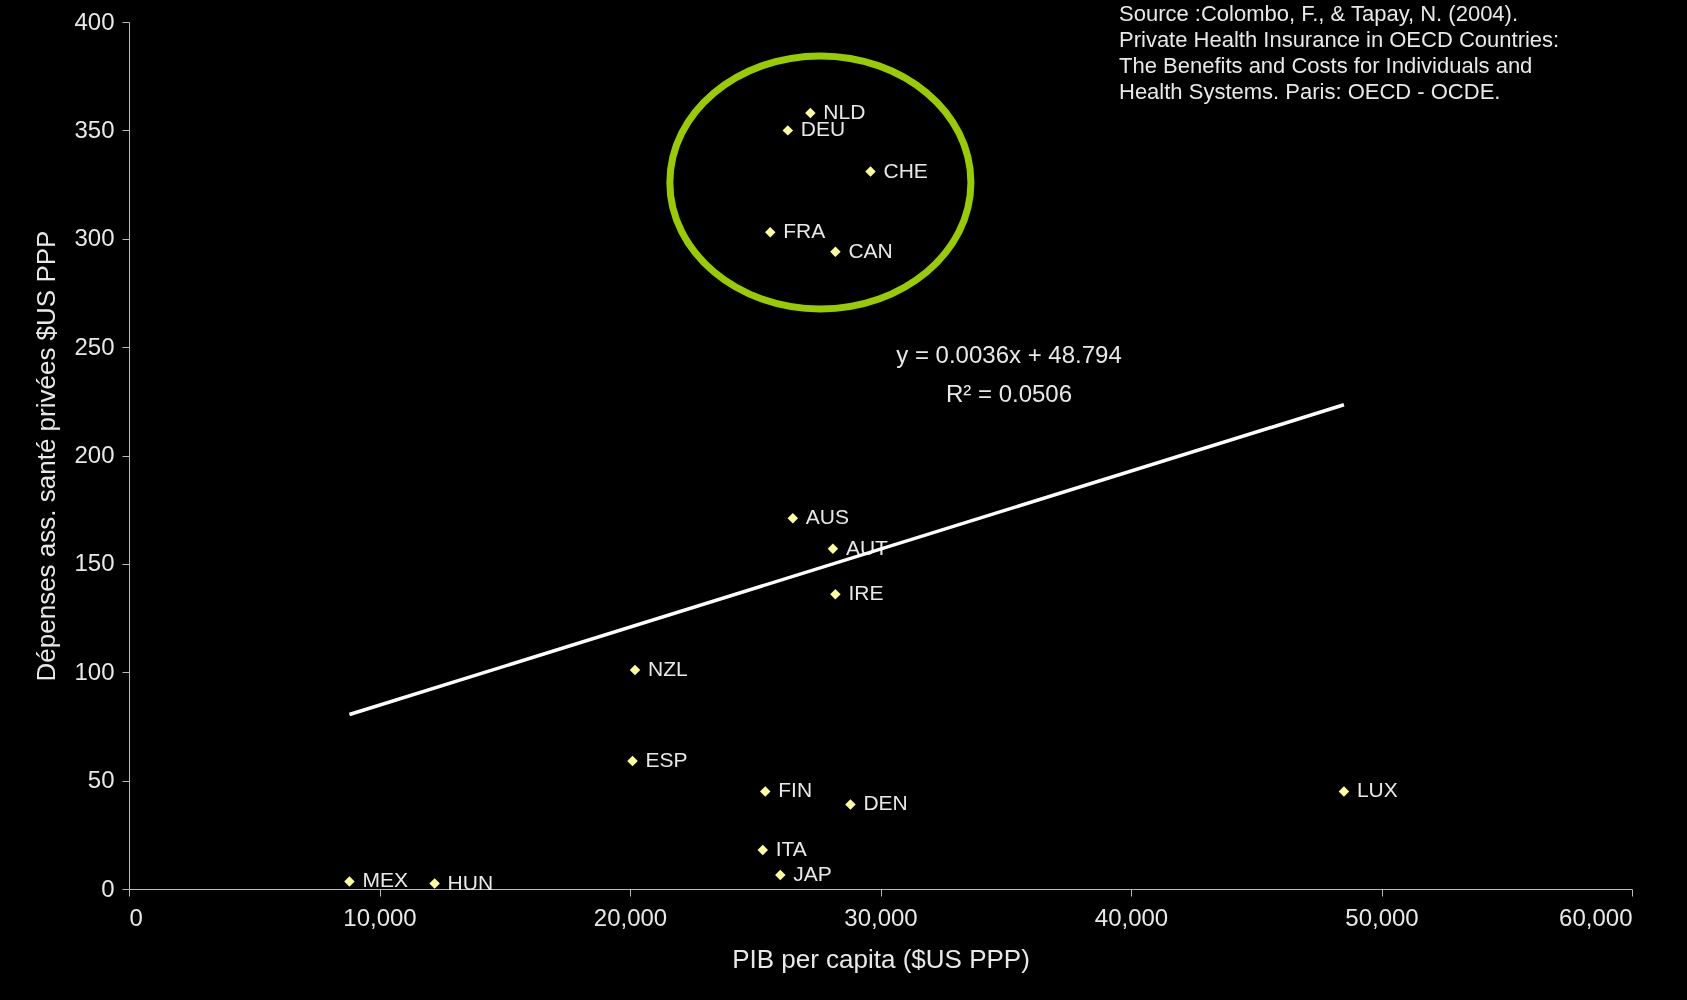 The image size is (1687, 1000). I want to click on x-axis-title: PIB per capita ($US PPP), so click(881, 958).